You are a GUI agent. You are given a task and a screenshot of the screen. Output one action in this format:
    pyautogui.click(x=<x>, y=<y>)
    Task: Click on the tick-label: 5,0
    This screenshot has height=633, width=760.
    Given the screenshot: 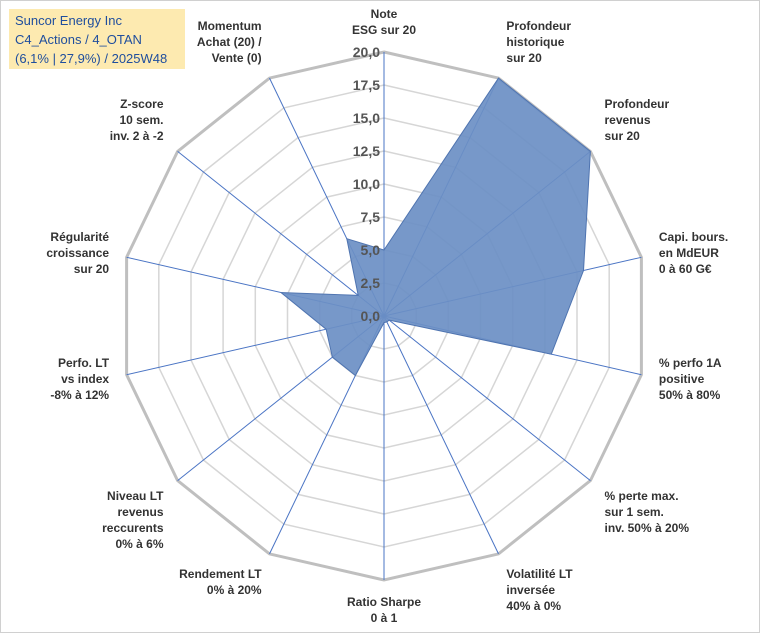 What is the action you would take?
    pyautogui.click(x=371, y=250)
    